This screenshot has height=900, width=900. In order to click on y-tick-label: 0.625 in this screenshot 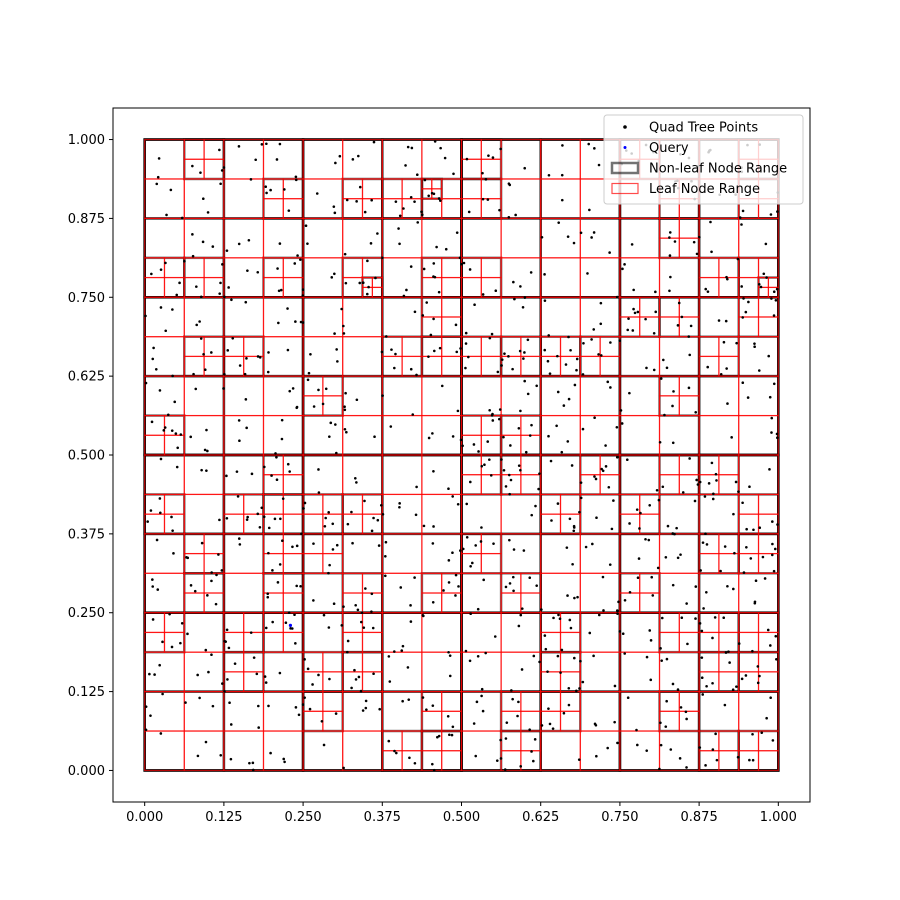, I will do `click(86, 377)`.